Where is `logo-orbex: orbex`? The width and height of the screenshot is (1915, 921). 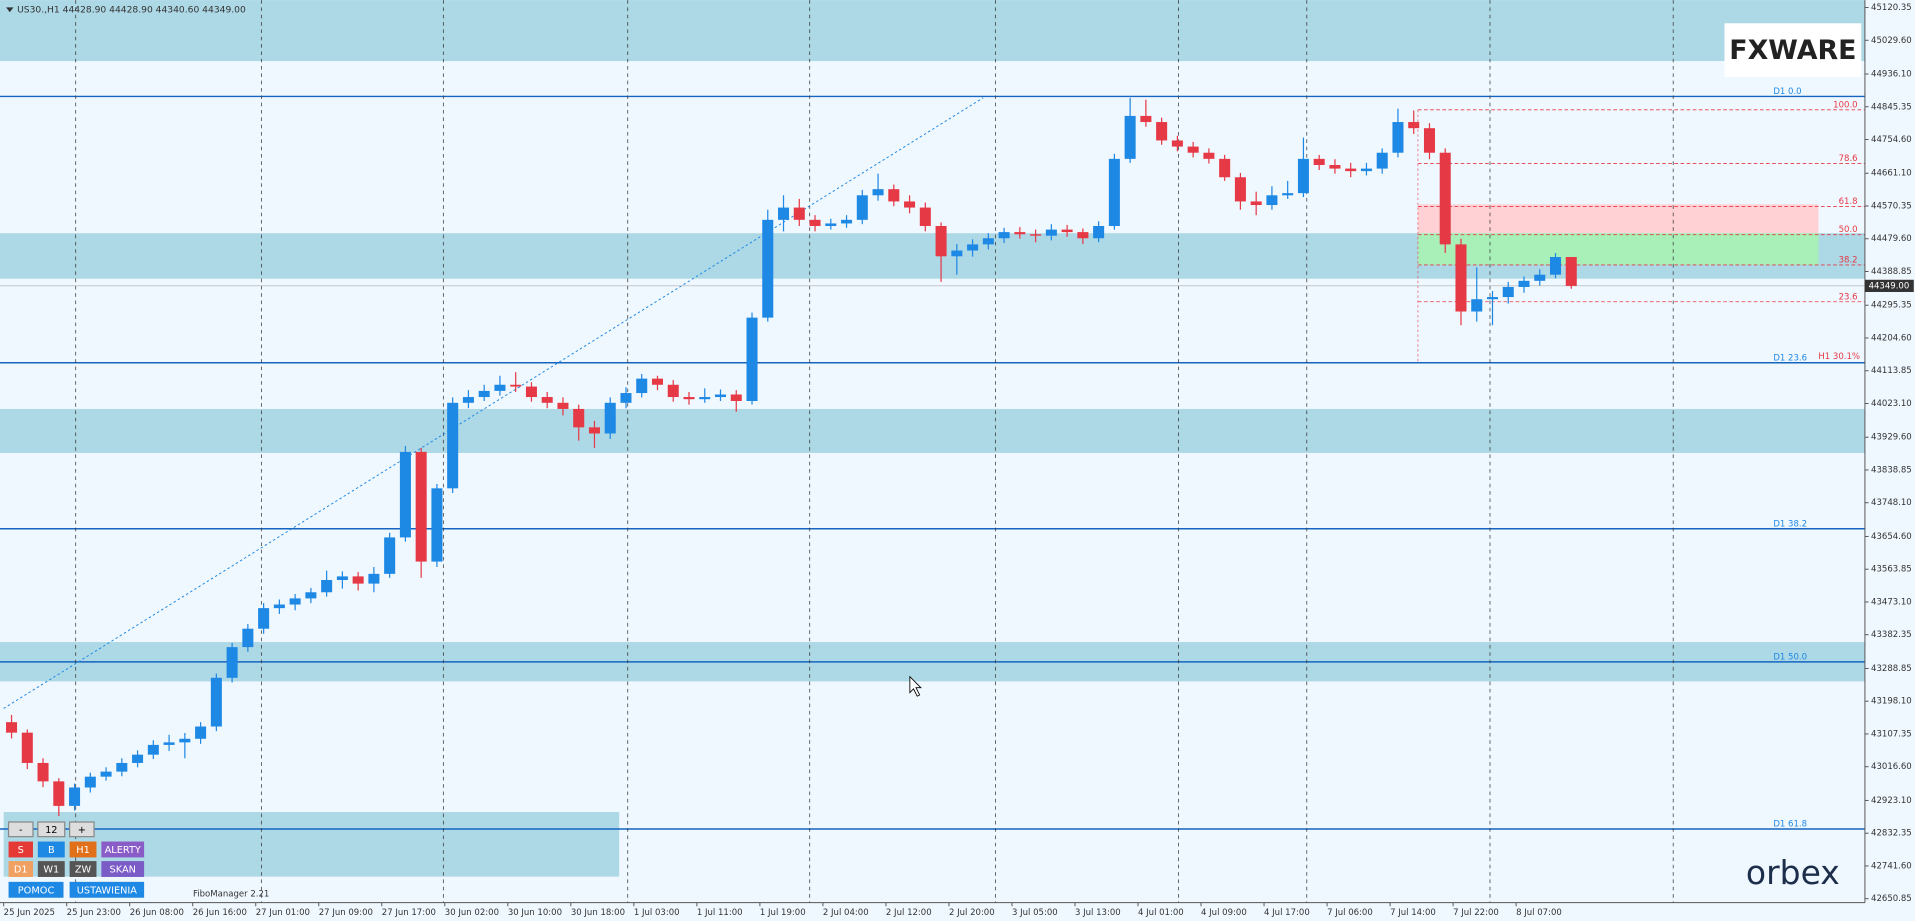 logo-orbex: orbex is located at coordinates (1793, 872).